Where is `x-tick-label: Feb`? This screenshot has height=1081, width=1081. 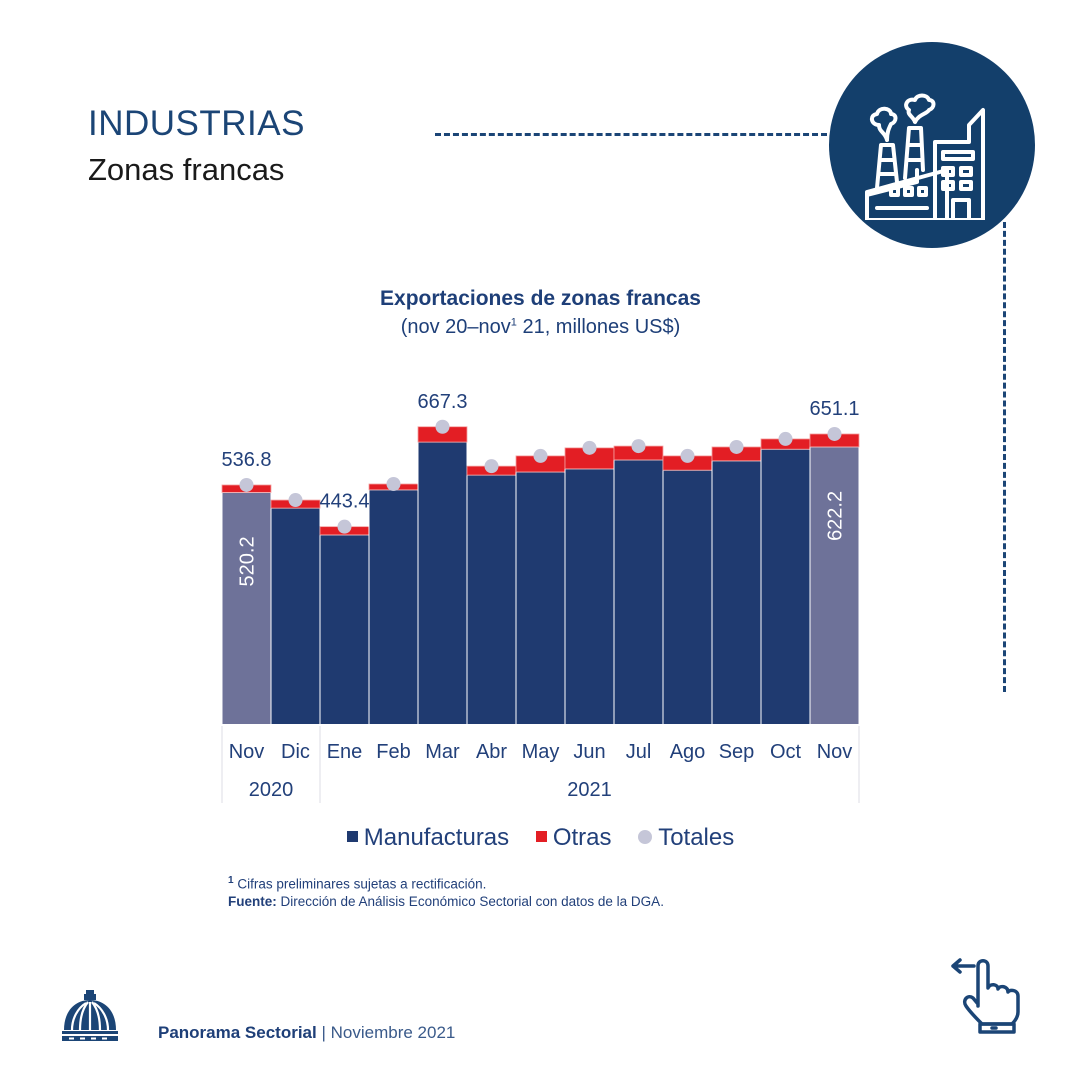 x-tick-label: Feb is located at coordinates (393, 752).